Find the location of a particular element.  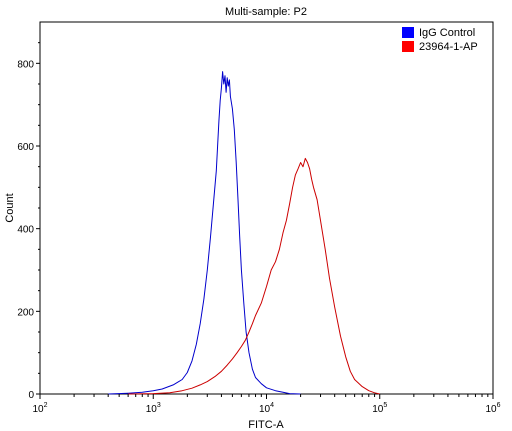

x-tick-label: 10² is located at coordinates (39, 408).